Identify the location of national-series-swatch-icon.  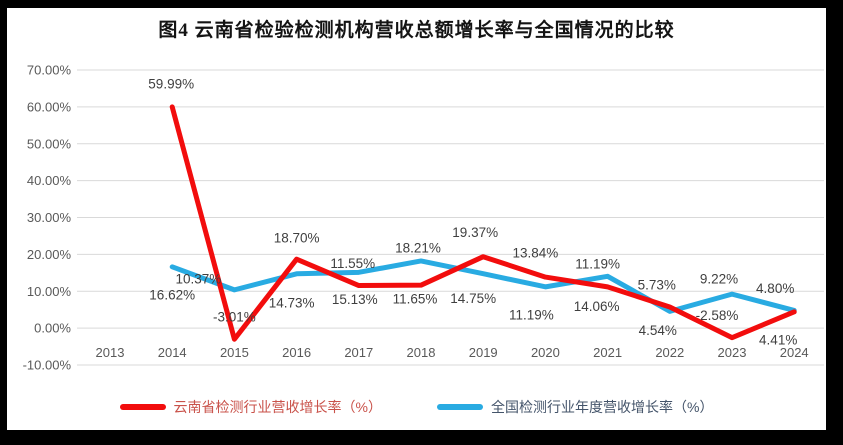
(460, 407).